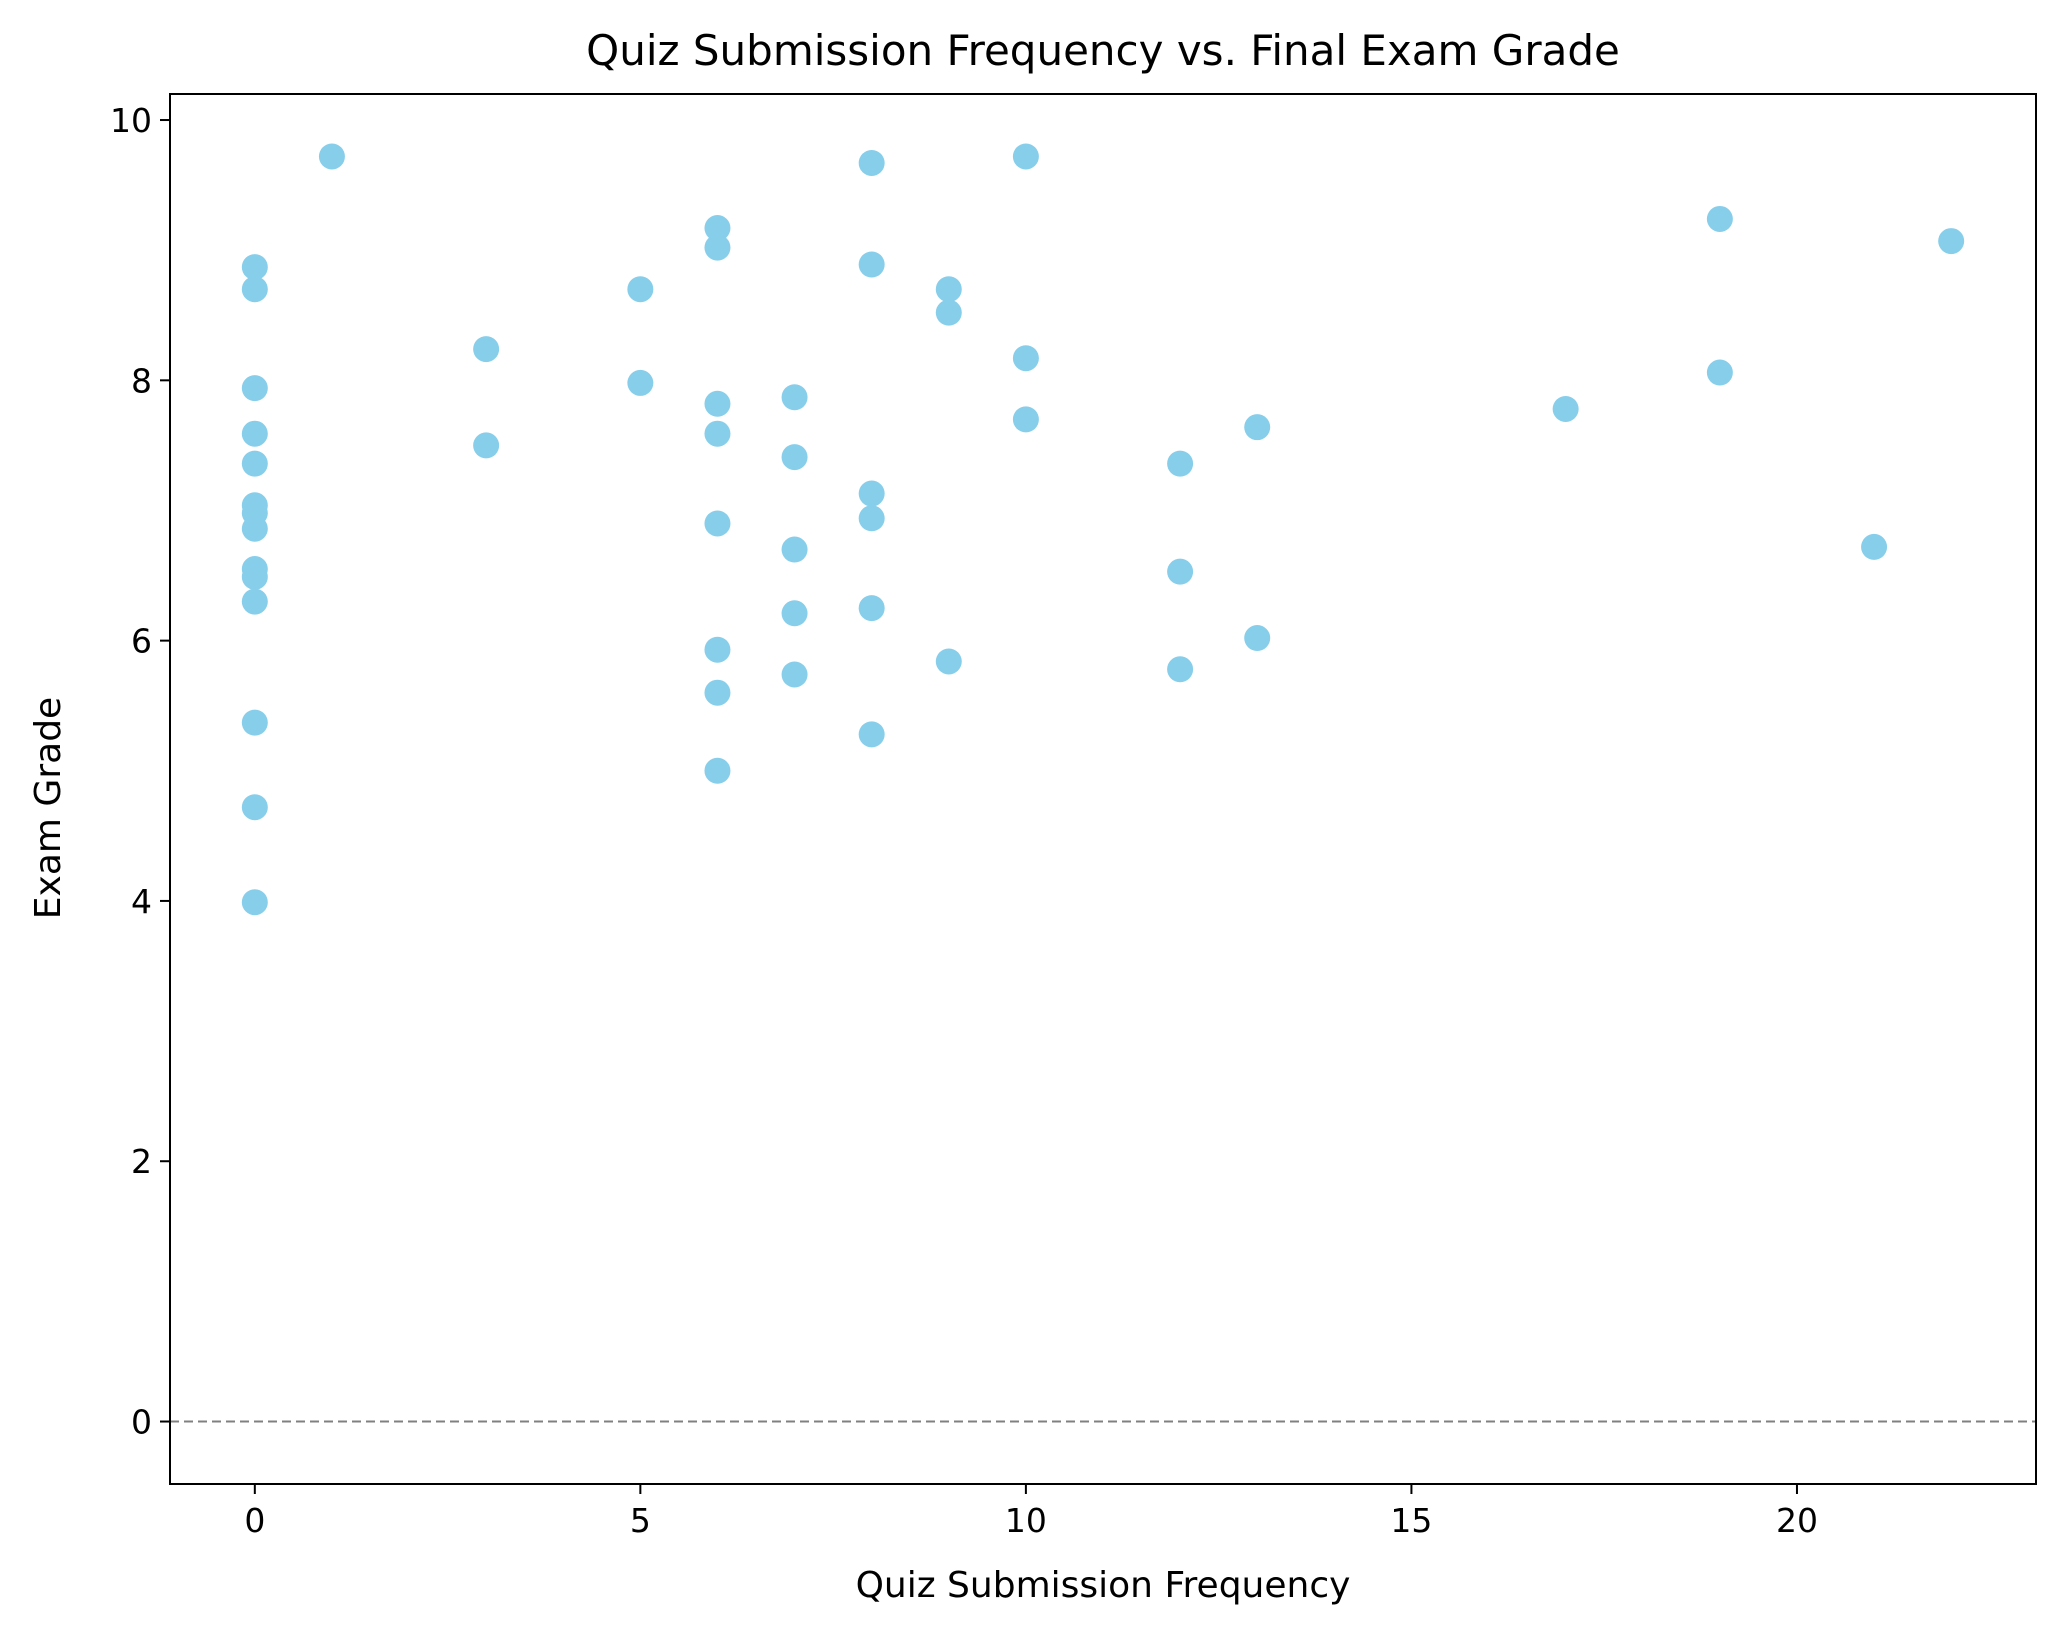 Image resolution: width=2058 pixels, height=1639 pixels. What do you see at coordinates (640, 1520) in the screenshot?
I see `x-tick-label: 5` at bounding box center [640, 1520].